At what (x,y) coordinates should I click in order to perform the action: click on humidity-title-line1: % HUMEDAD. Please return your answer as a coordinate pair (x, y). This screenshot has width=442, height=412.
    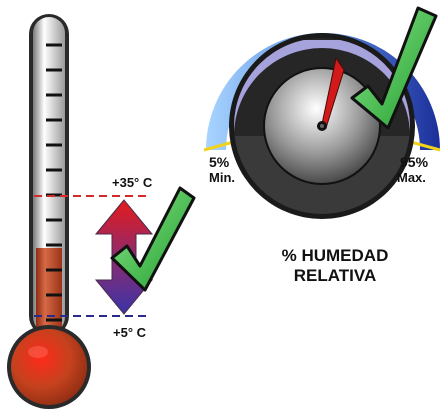
    Looking at the image, I should click on (335, 255).